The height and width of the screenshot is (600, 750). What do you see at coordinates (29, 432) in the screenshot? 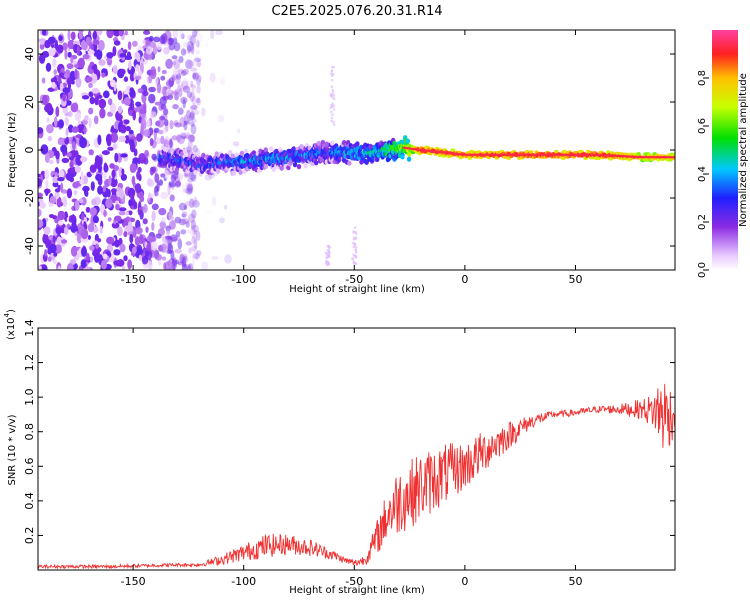
I see `snr-y-tick-label: 0.8` at bounding box center [29, 432].